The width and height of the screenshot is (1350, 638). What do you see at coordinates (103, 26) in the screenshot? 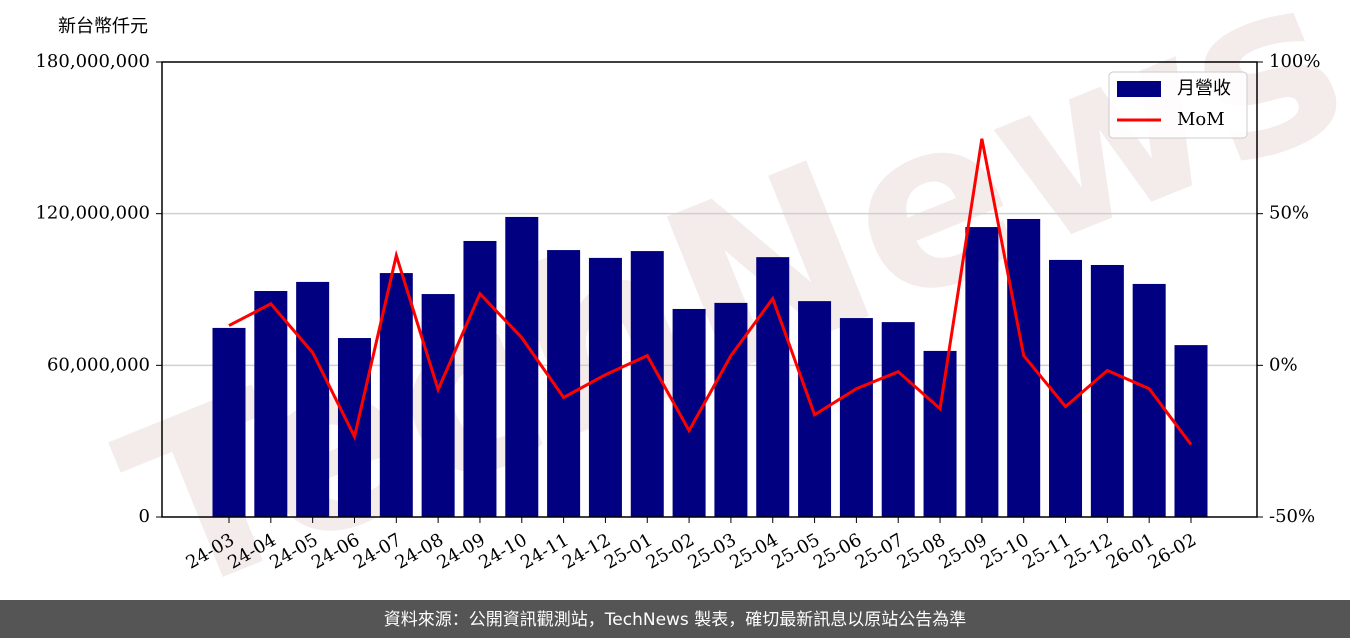
I see `y-axis-label: 新台幣仟元` at bounding box center [103, 26].